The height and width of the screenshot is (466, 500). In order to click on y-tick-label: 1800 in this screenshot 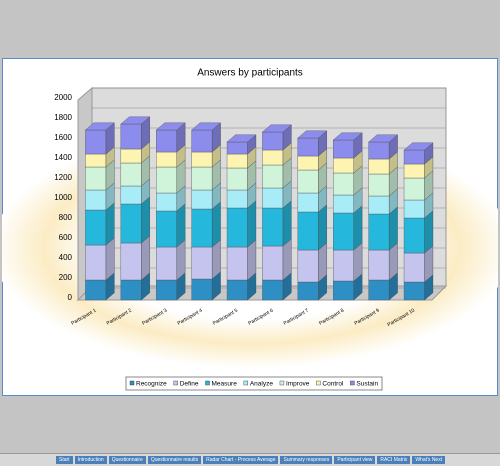, I will do `click(63, 117)`.